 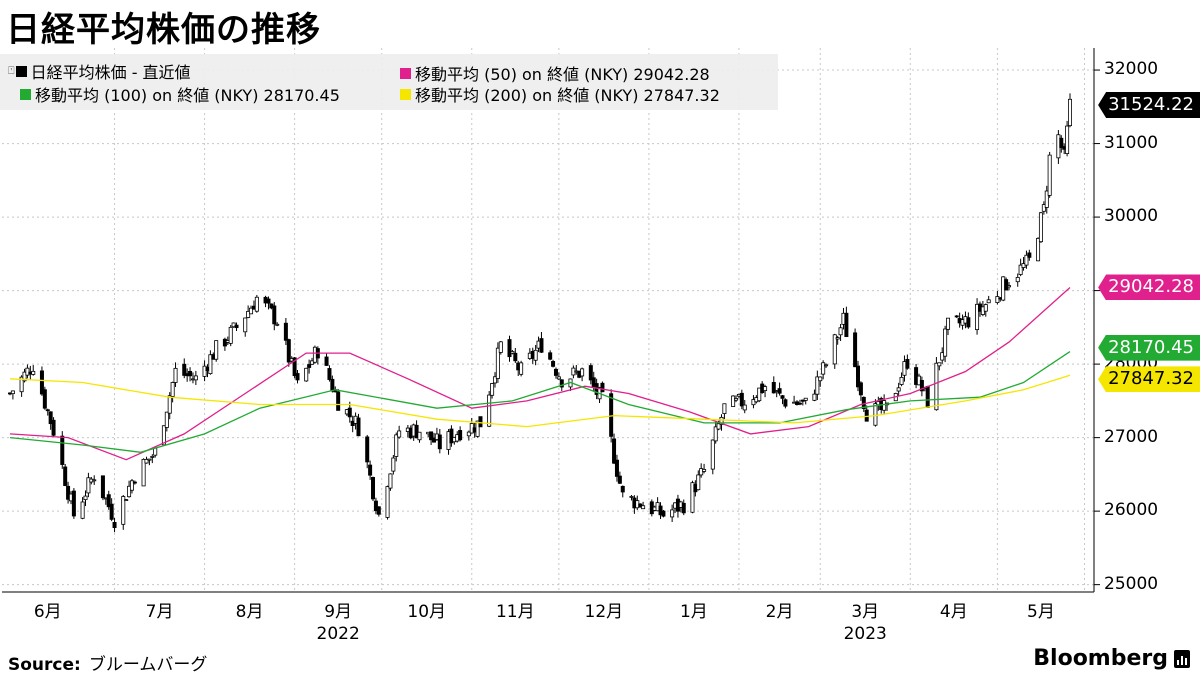 I want to click on x-tick-label: 7月, so click(x=159, y=612).